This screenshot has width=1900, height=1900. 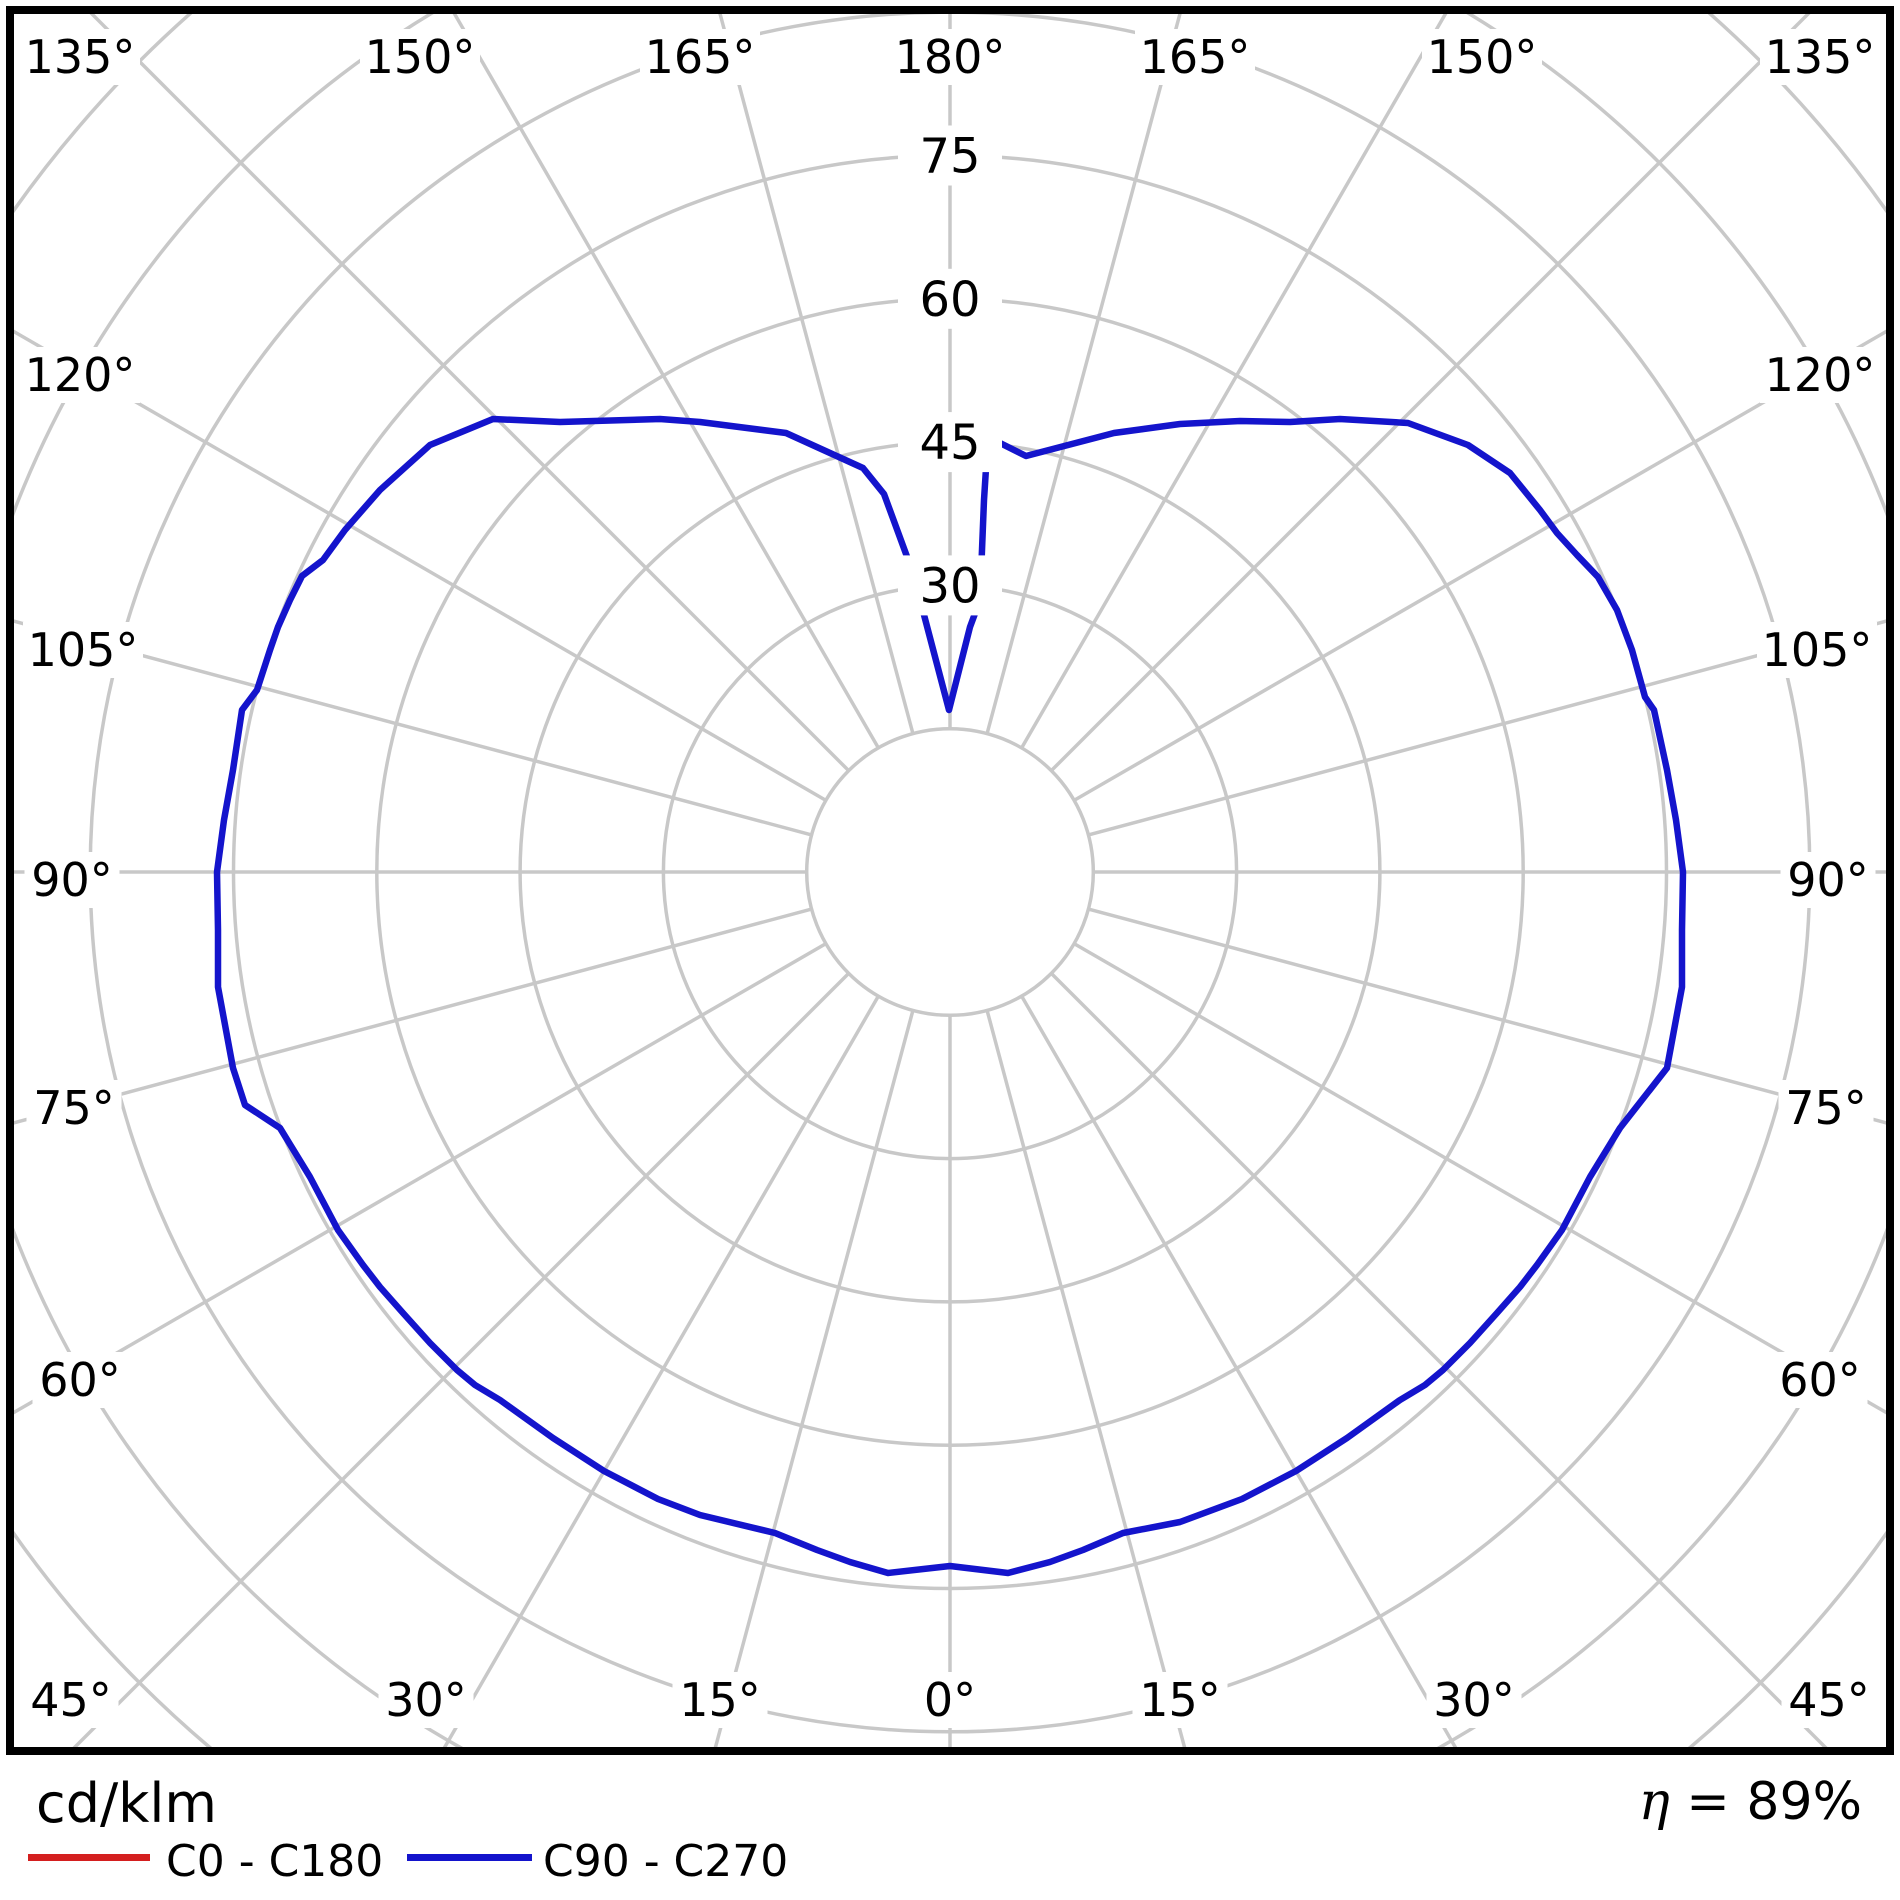 I want to click on angle-label-75°-10: 75°, so click(x=74, y=1108).